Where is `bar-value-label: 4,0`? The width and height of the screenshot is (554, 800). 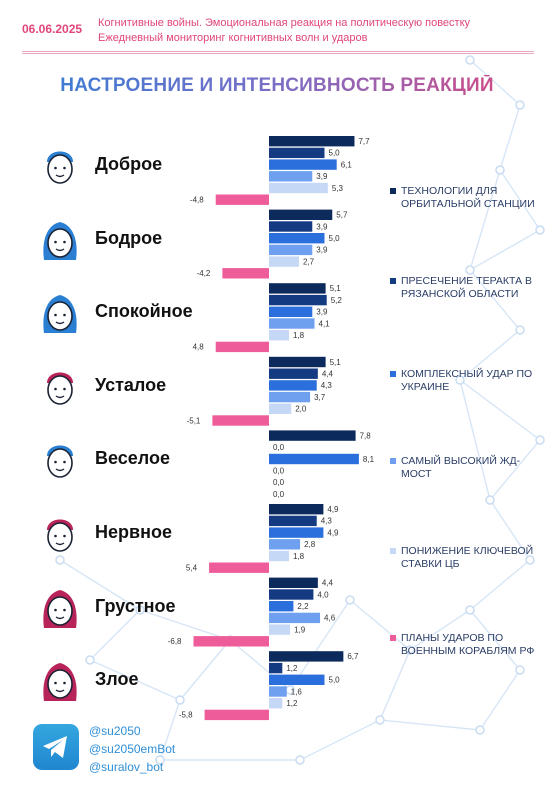 bar-value-label: 4,0 is located at coordinates (323, 594).